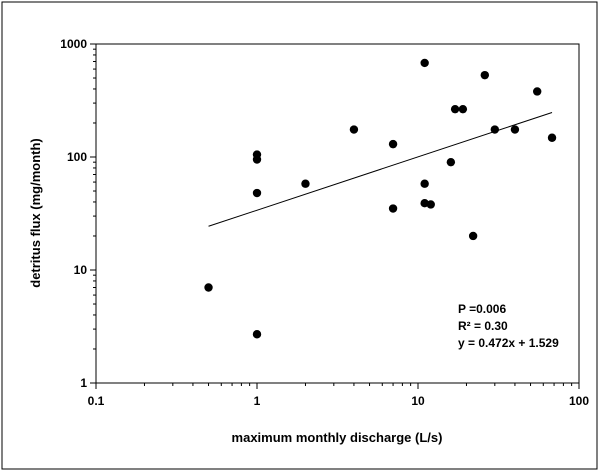  I want to click on annotation-equation: y = 0.472x + 1.529, so click(508, 343).